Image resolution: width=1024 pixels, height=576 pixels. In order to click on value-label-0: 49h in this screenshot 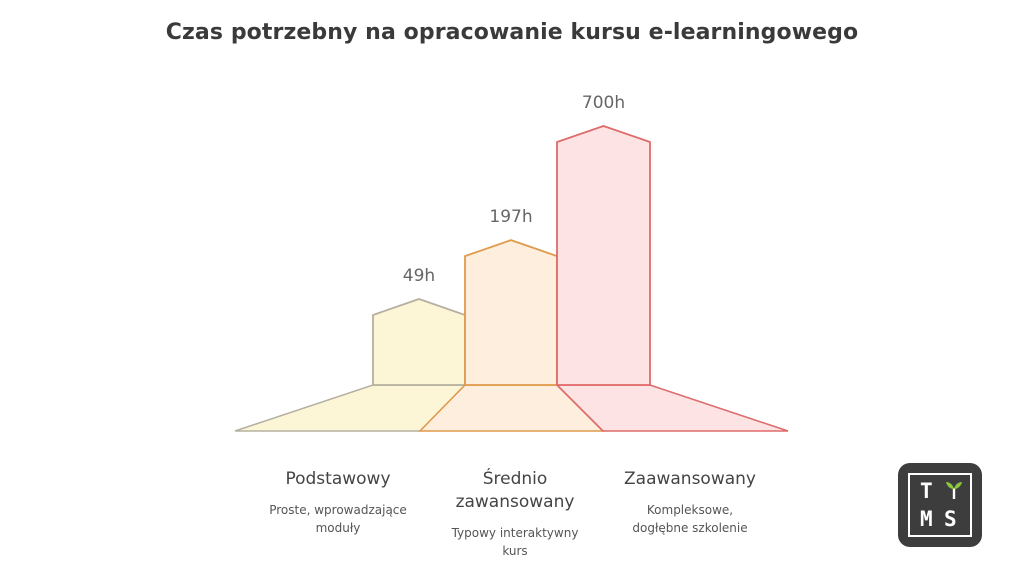, I will do `click(419, 276)`.